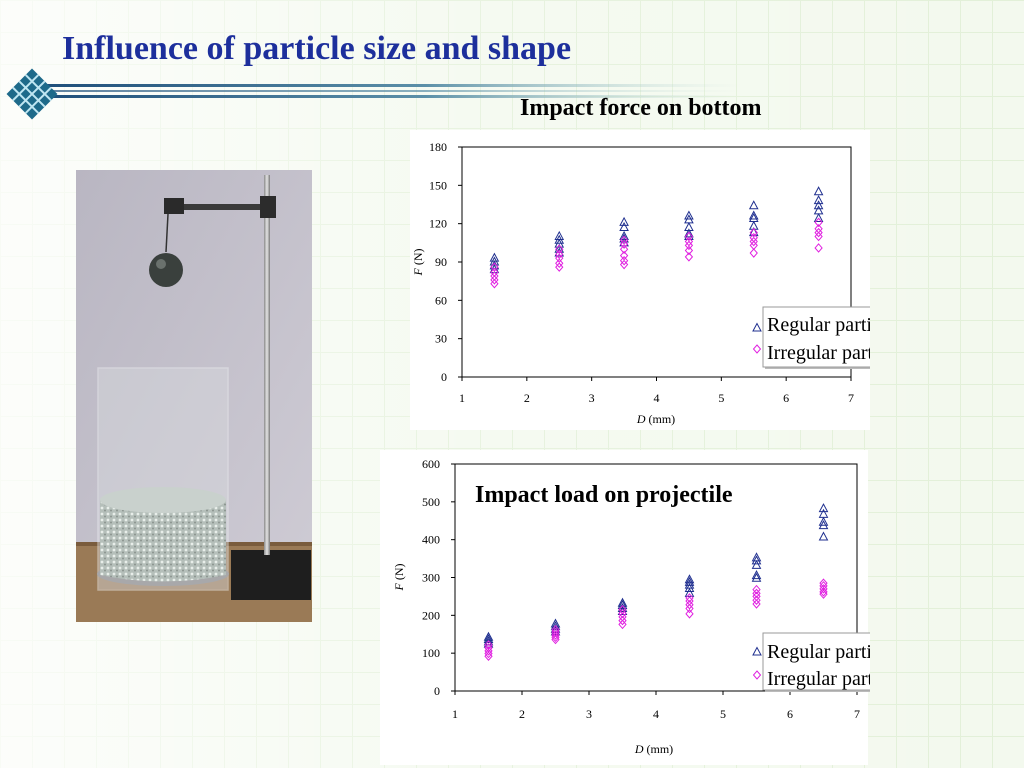  What do you see at coordinates (818, 325) in the screenshot?
I see `chart1-legend-regular: Regular particle` at bounding box center [818, 325].